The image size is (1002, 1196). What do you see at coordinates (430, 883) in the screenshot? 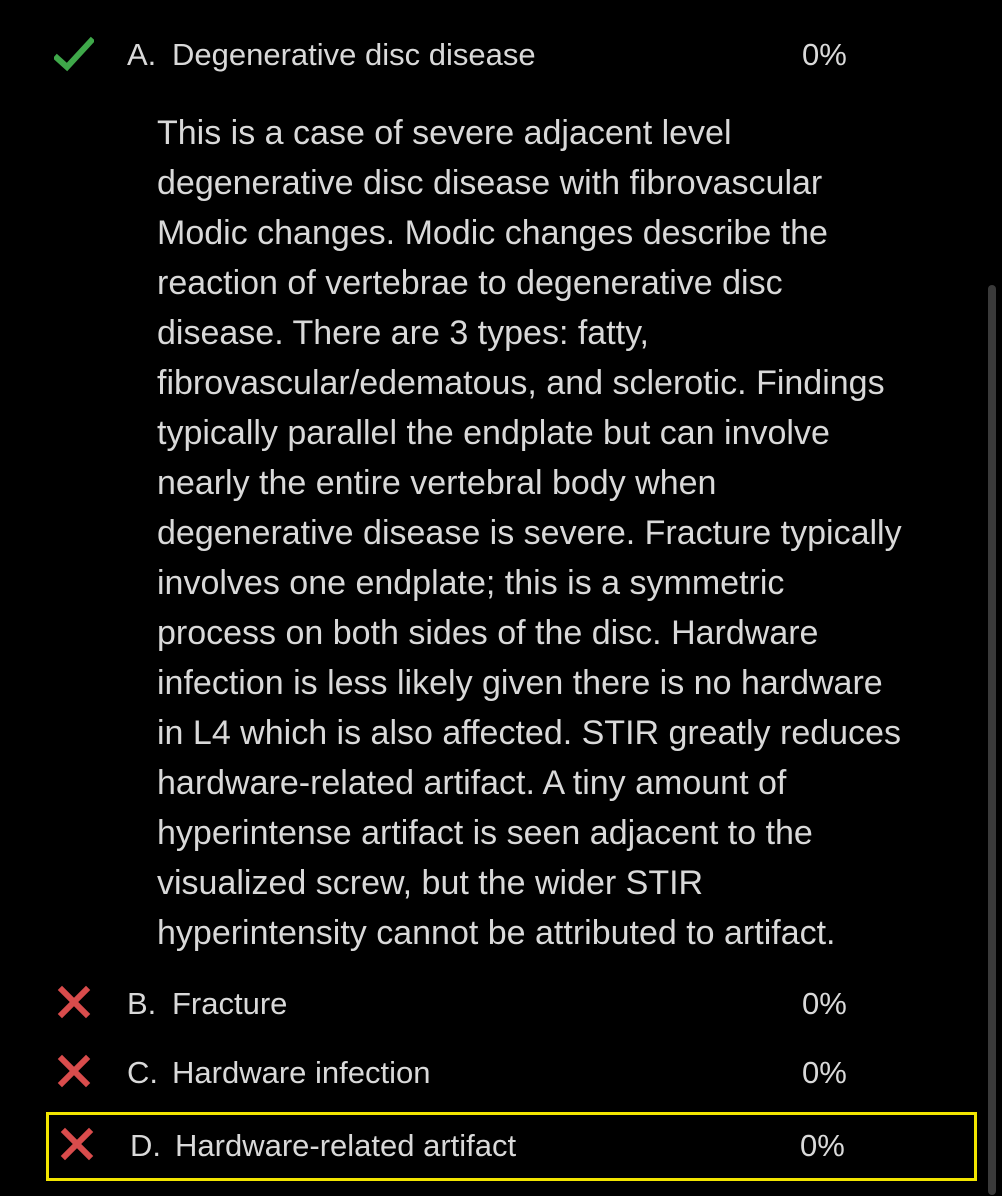
I see `explanation-line: visualized screw, but the wider STIR` at bounding box center [430, 883].